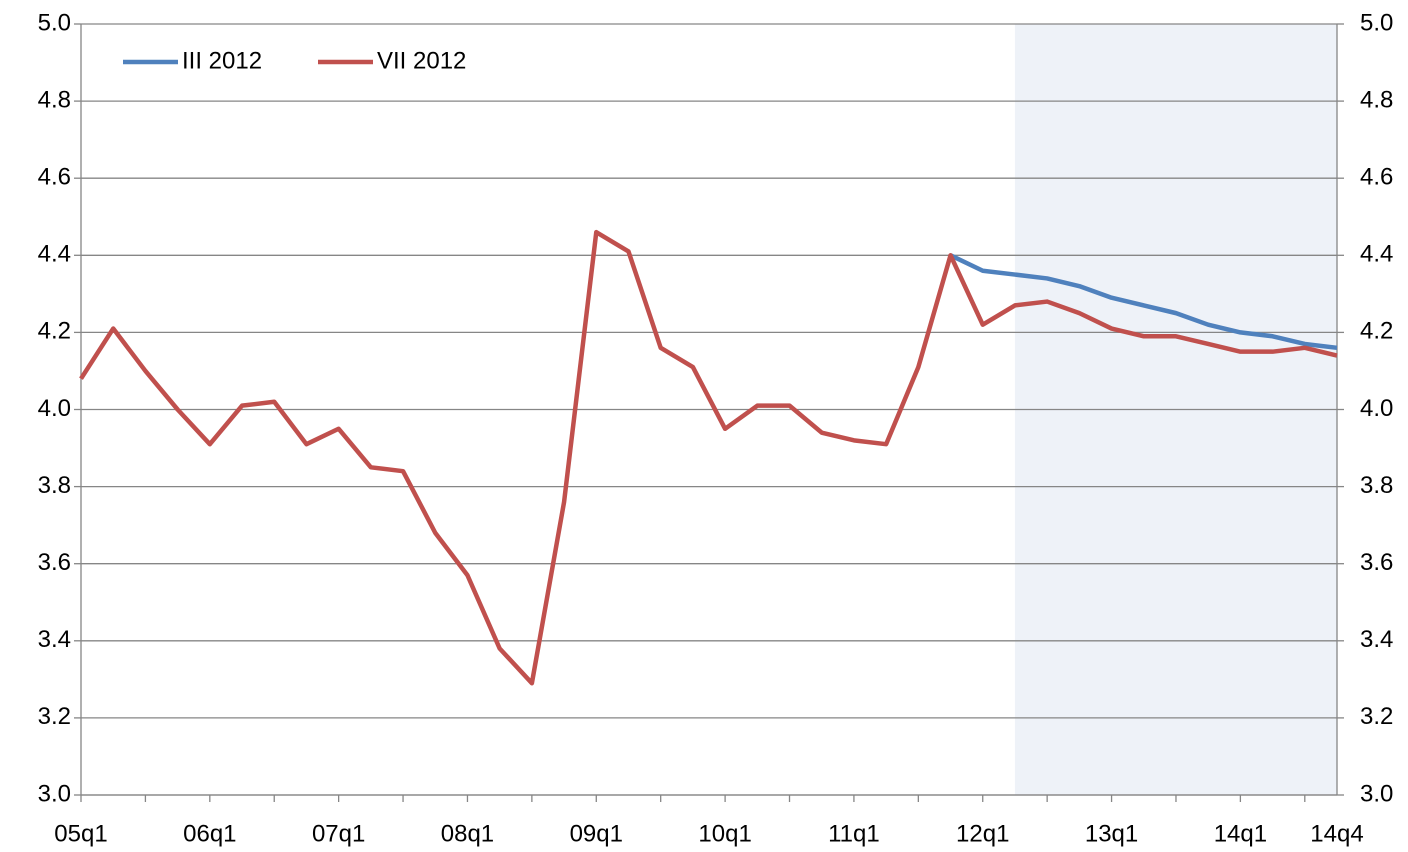 This screenshot has height=852, width=1408. What do you see at coordinates (1376, 716) in the screenshot?
I see `y2-tick-label: 3.2` at bounding box center [1376, 716].